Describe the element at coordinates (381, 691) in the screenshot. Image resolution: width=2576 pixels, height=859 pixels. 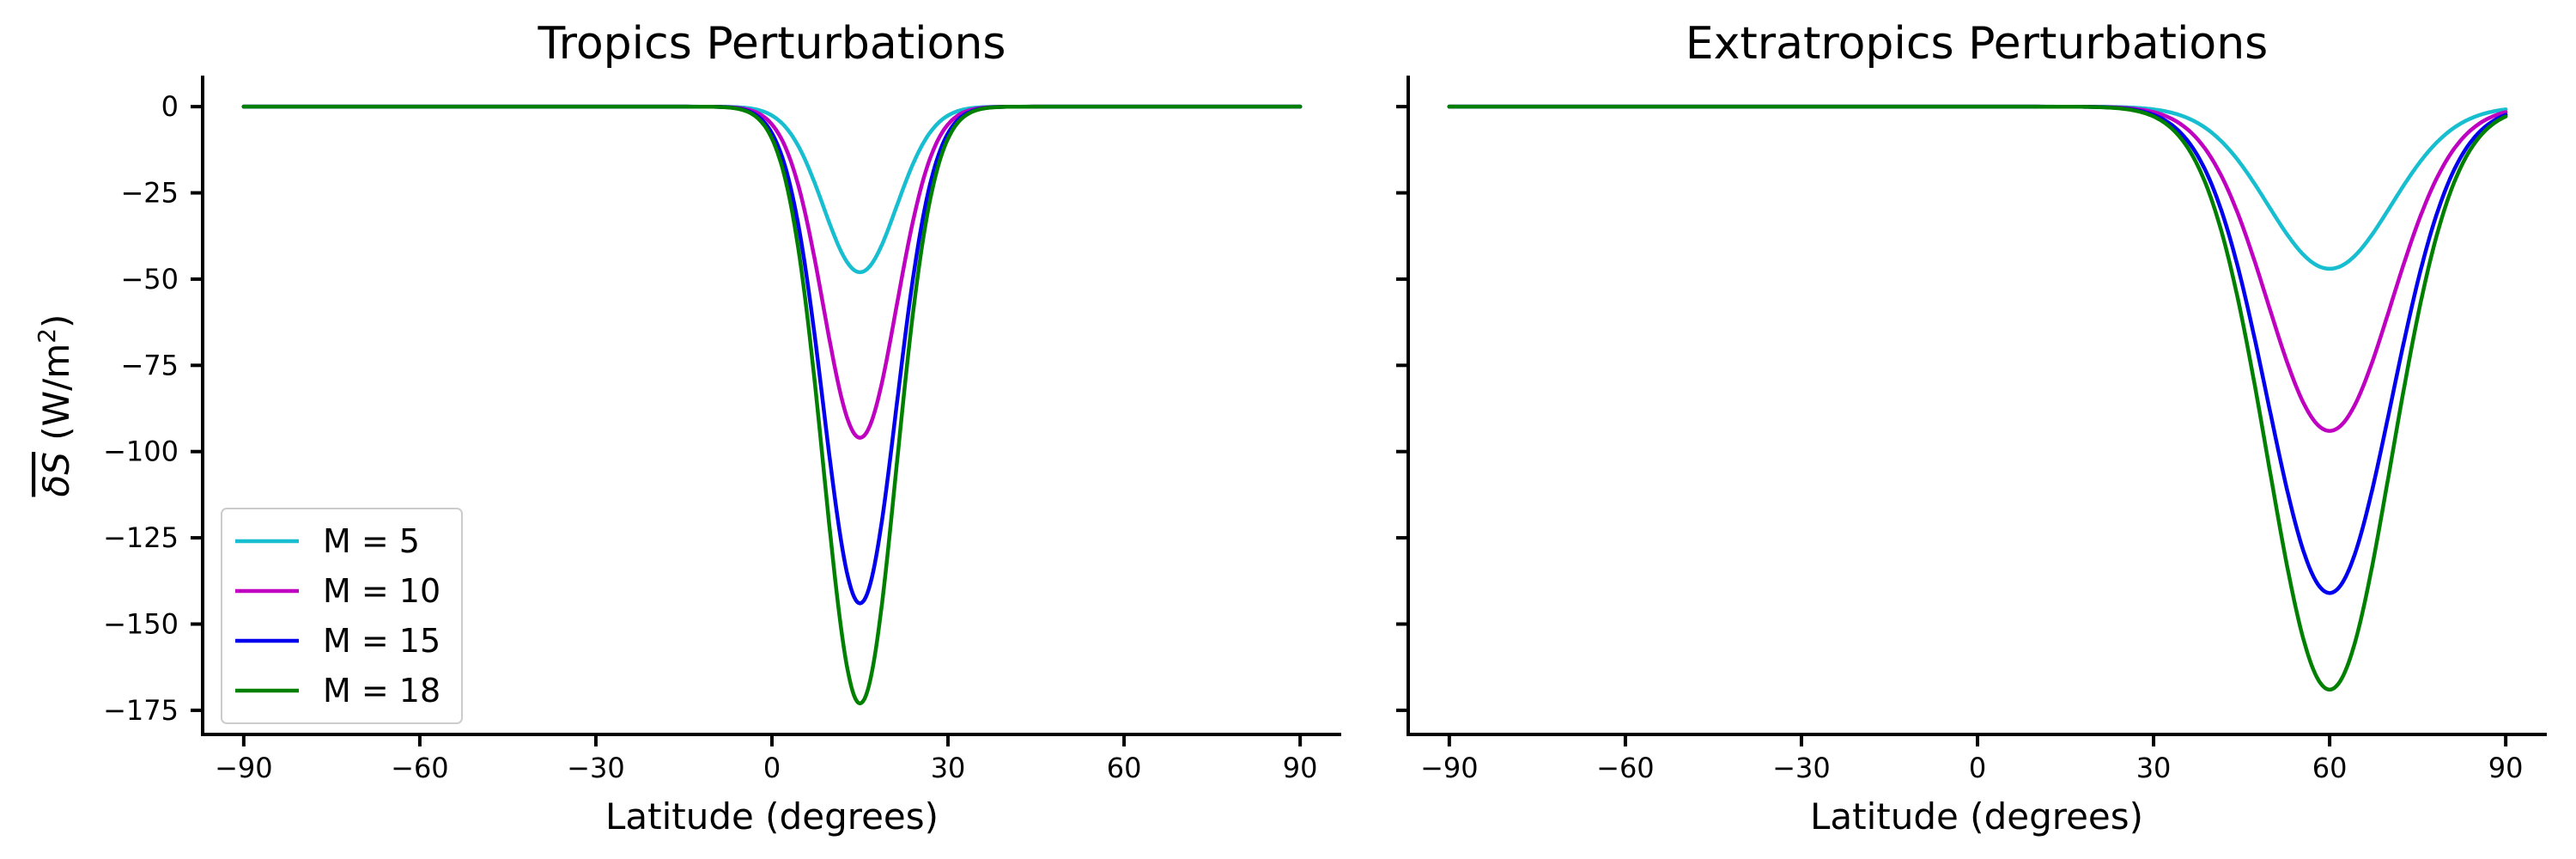
I see `legend-label: M = 18` at that location.